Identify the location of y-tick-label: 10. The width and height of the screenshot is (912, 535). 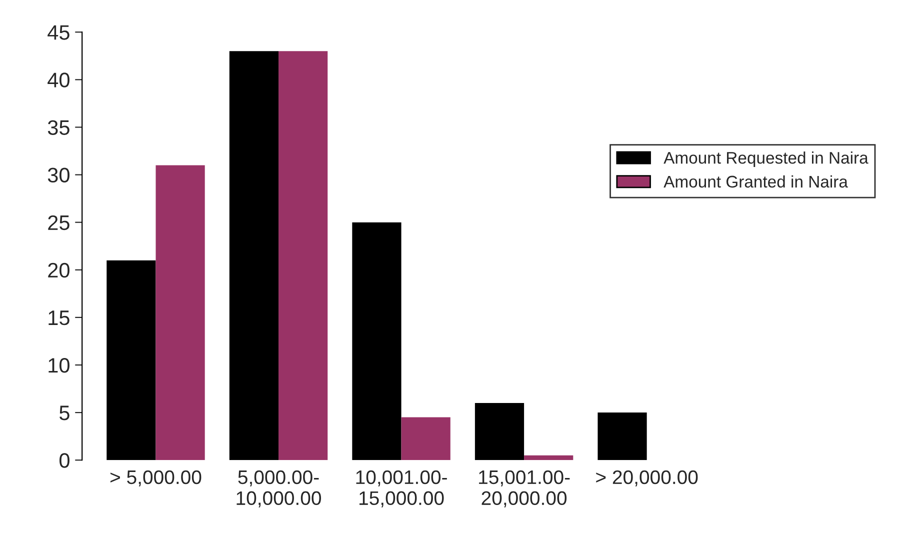
(59, 365).